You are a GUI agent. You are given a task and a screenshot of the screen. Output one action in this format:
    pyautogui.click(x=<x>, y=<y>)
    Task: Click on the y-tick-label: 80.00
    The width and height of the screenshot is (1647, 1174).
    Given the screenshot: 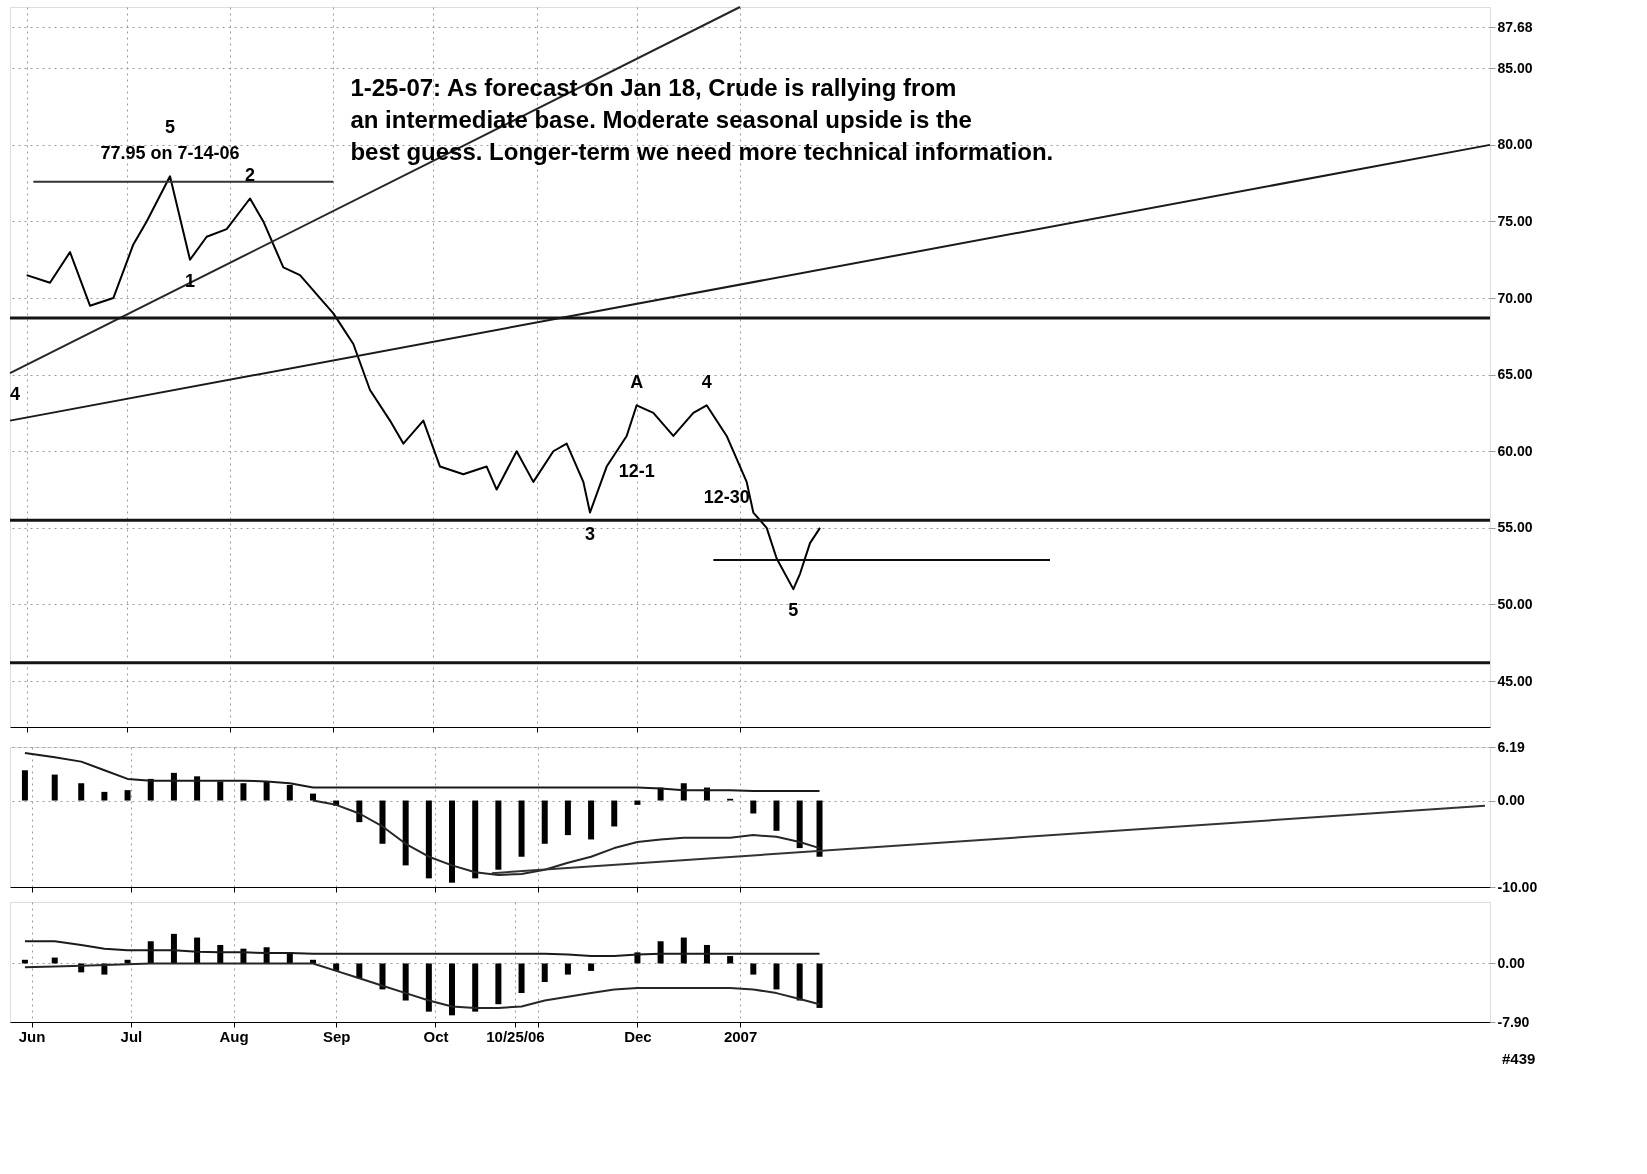 What is the action you would take?
    pyautogui.click(x=1515, y=144)
    